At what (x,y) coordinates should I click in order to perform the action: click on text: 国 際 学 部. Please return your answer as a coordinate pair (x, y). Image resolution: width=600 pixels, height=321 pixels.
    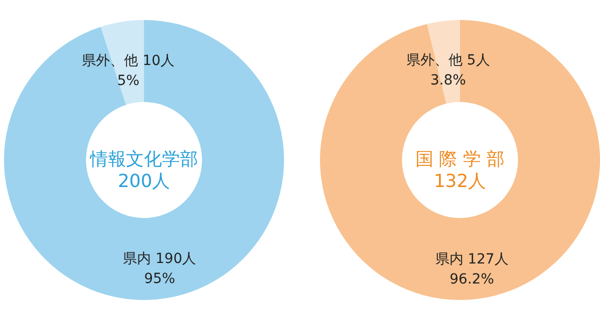
    Looking at the image, I should click on (460, 159).